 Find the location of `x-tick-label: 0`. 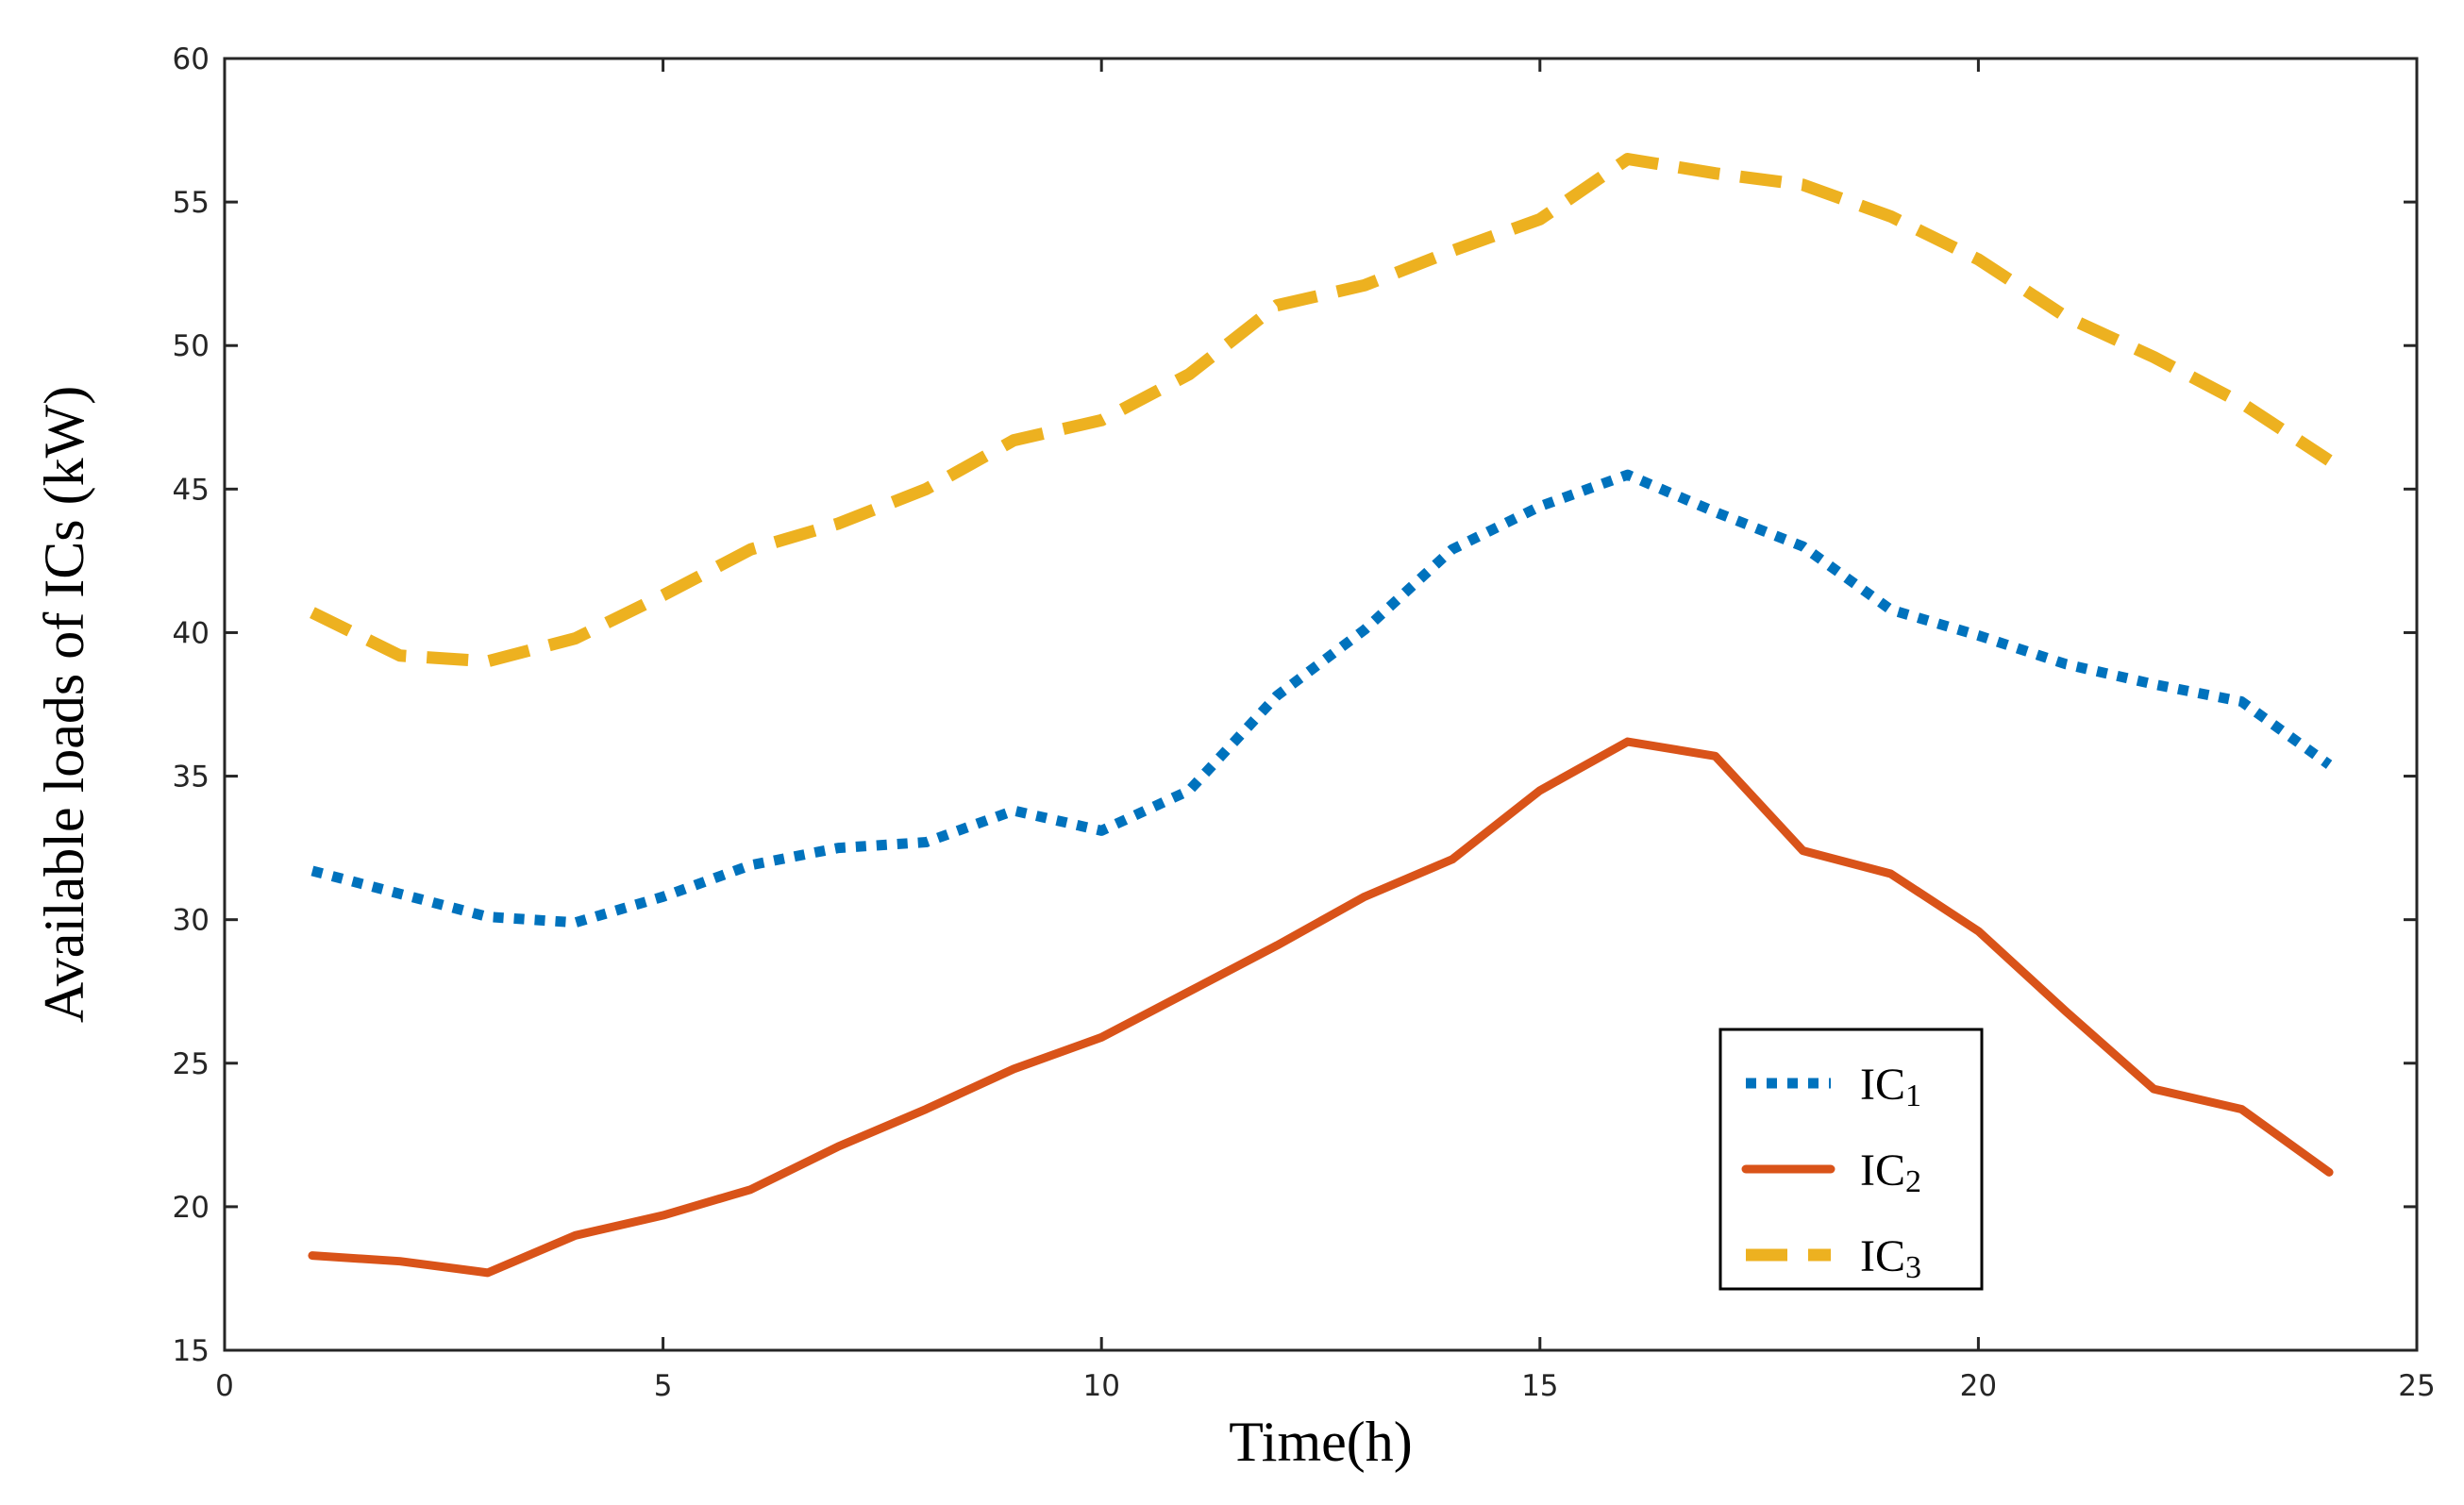

x-tick-label: 0 is located at coordinates (224, 1386).